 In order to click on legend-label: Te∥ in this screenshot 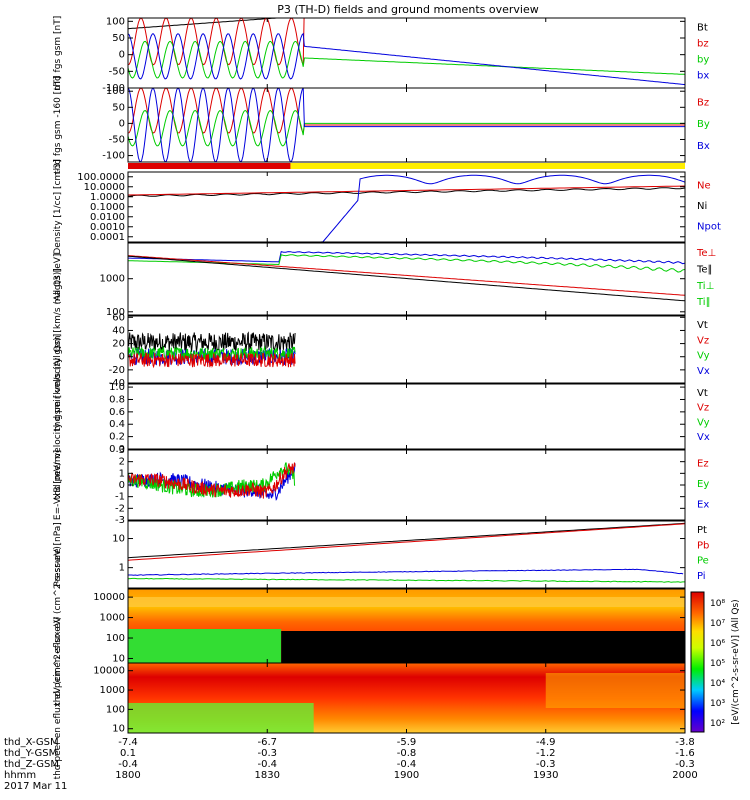, I will do `click(704, 269)`.